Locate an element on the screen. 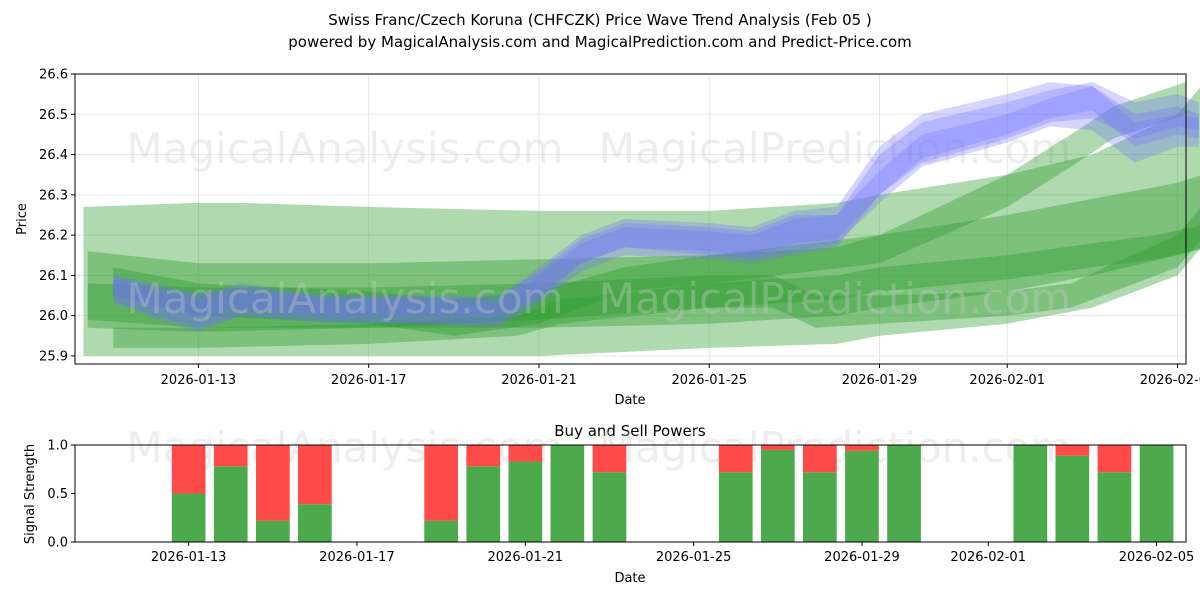 Image resolution: width=1200 pixels, height=604 pixels. price-y-axis-label: Price is located at coordinates (22, 219).